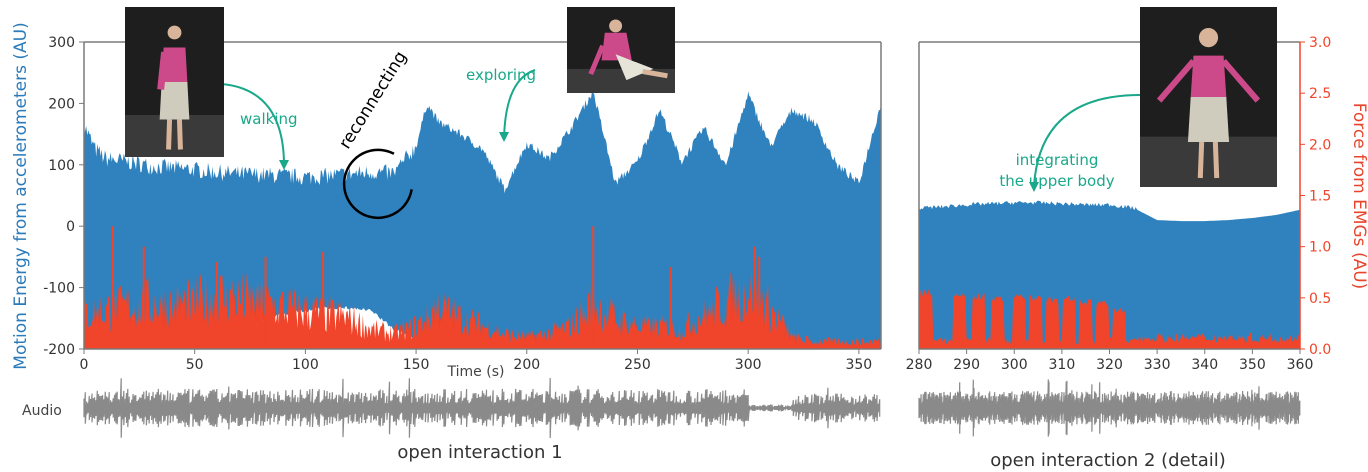  Describe the element at coordinates (519, 105) in the screenshot. I see `arrow-exploring` at that location.